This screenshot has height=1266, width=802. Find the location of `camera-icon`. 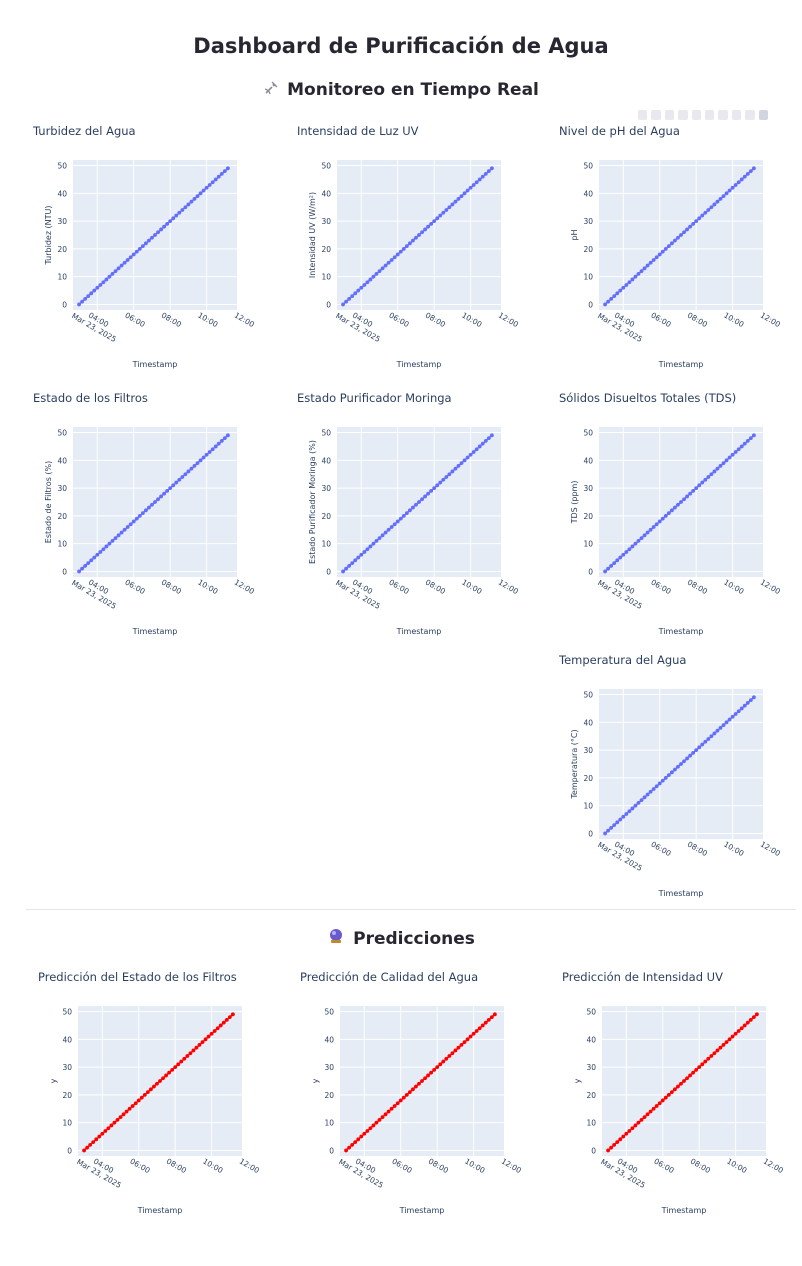

camera-icon is located at coordinates (643, 115).